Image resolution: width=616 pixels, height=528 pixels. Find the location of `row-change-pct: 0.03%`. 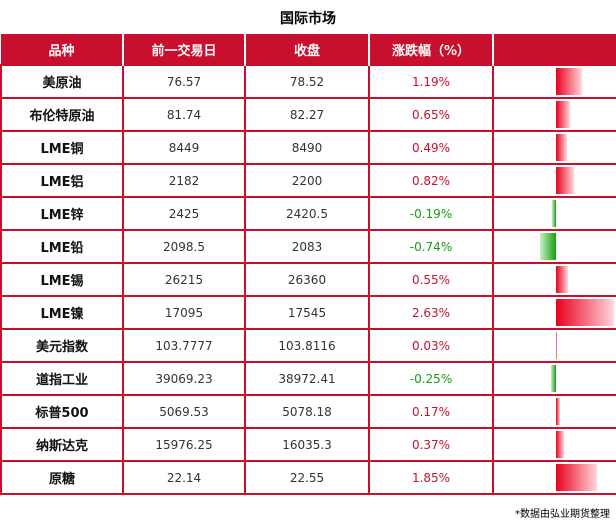

row-change-pct: 0.03% is located at coordinates (431, 345).